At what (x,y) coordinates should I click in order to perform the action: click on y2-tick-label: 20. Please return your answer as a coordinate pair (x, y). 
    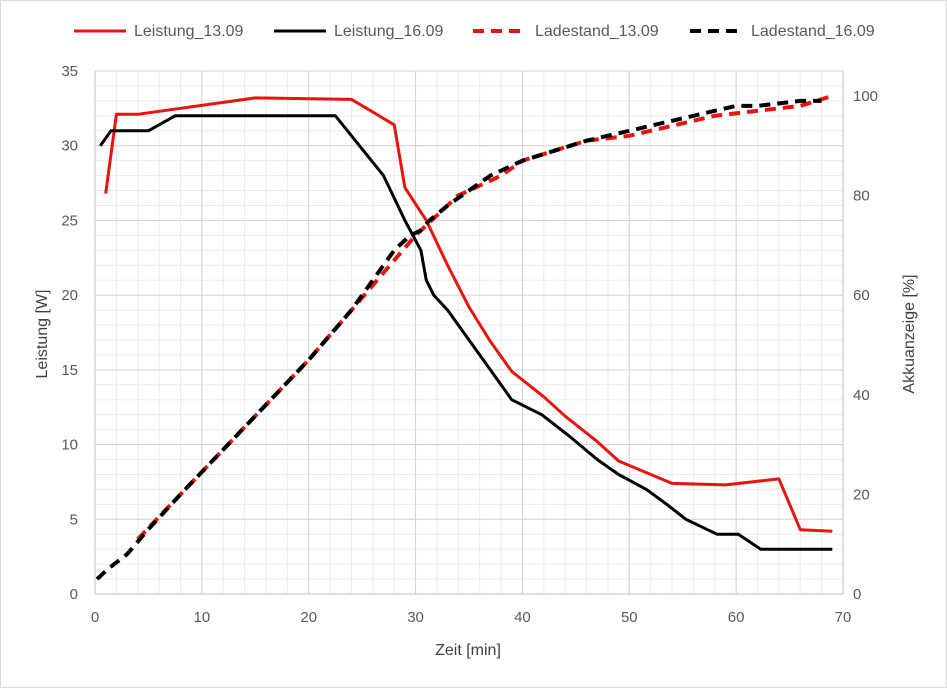
    Looking at the image, I should click on (861, 494).